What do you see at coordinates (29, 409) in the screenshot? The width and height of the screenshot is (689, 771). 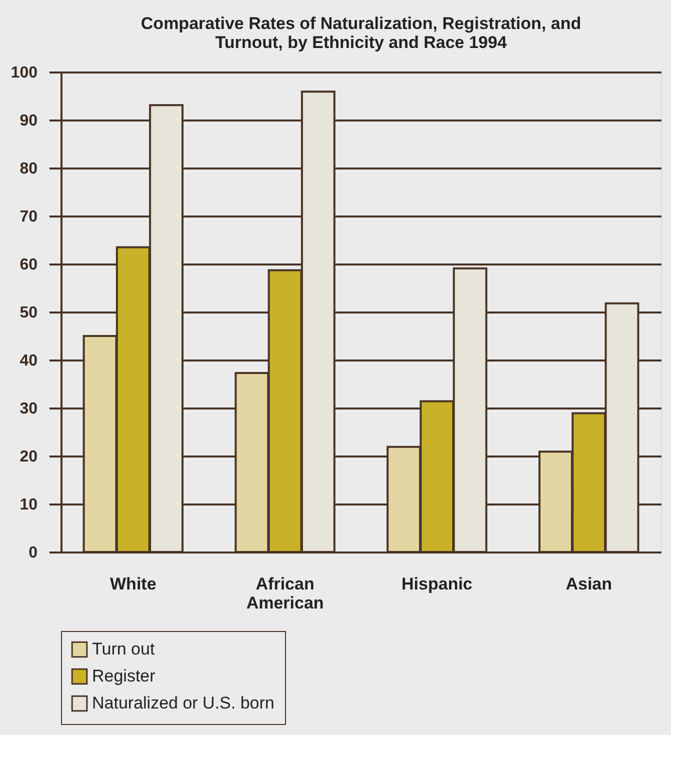 I see `y-tick-label: 30` at bounding box center [29, 409].